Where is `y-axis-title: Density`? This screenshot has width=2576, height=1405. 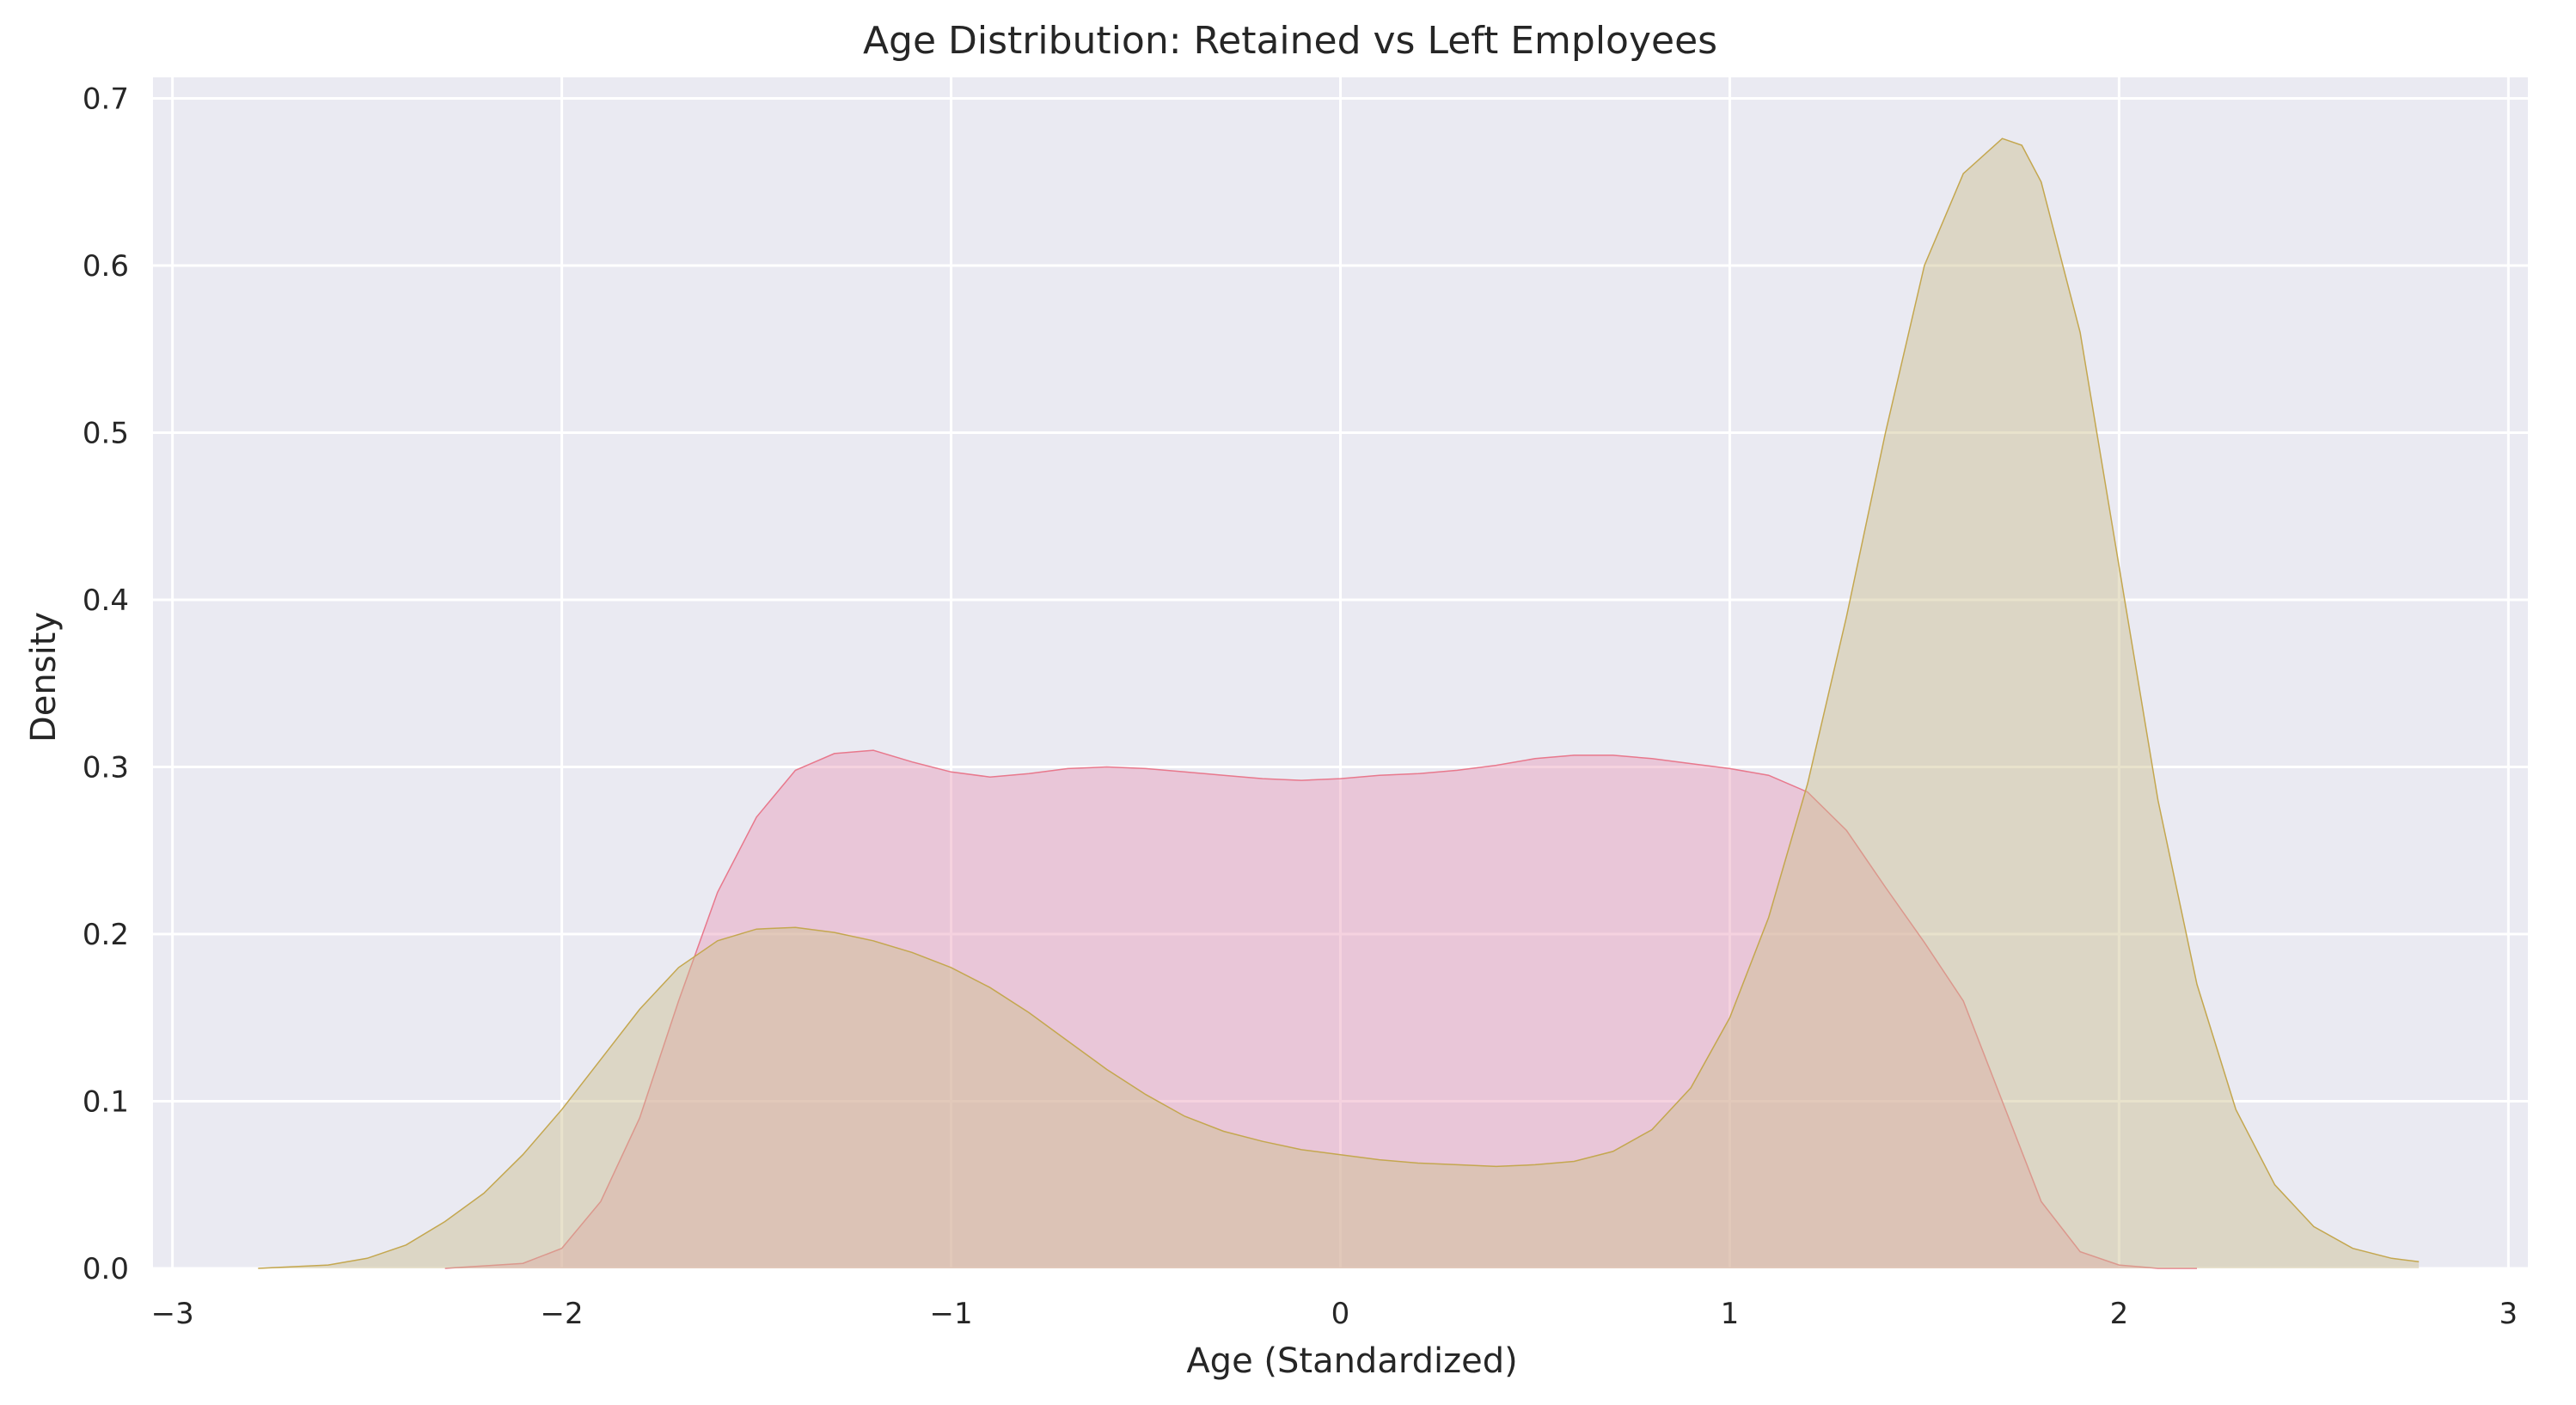 y-axis-title: Density is located at coordinates (44, 677).